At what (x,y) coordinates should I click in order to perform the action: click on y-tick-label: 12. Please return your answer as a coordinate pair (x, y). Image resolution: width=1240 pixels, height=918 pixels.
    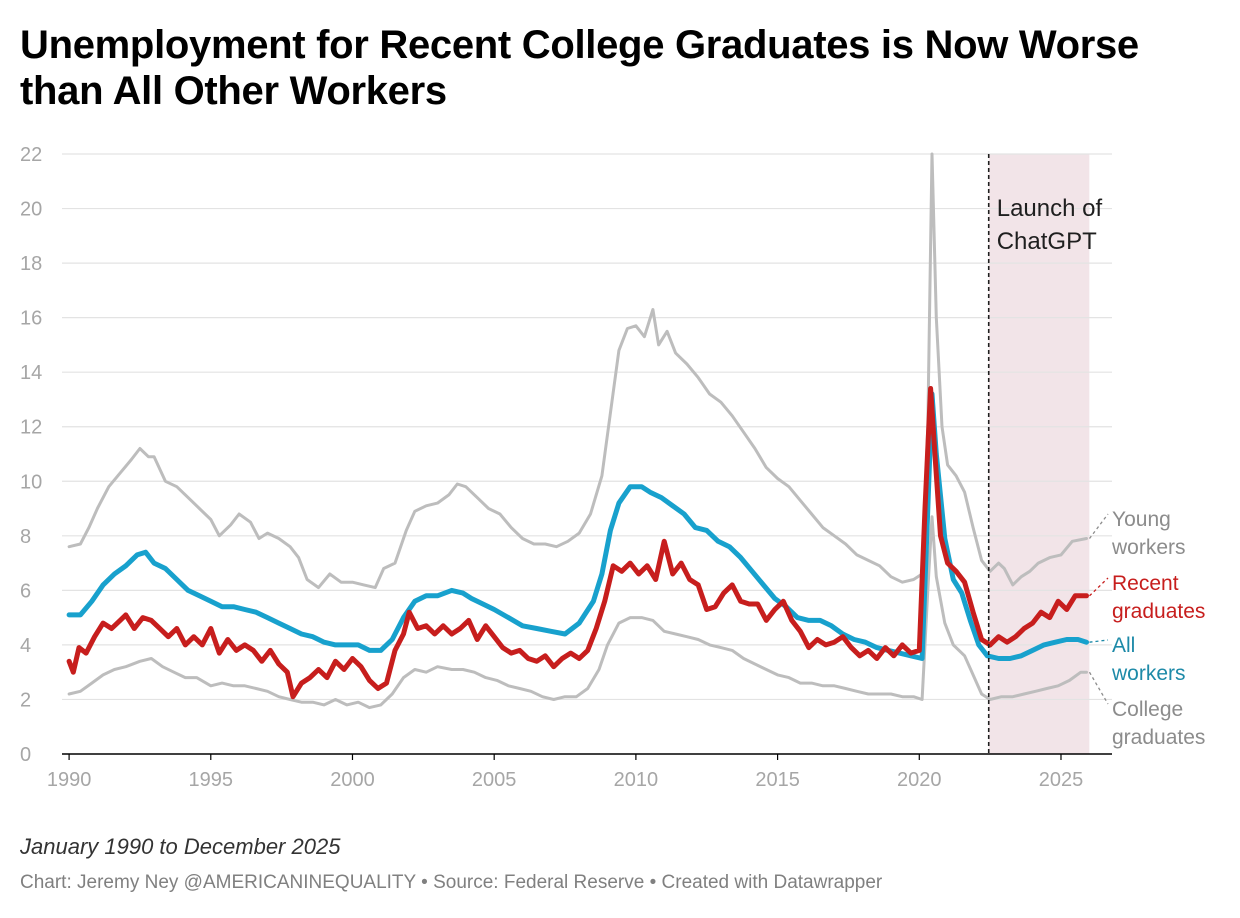
    Looking at the image, I should click on (31, 428).